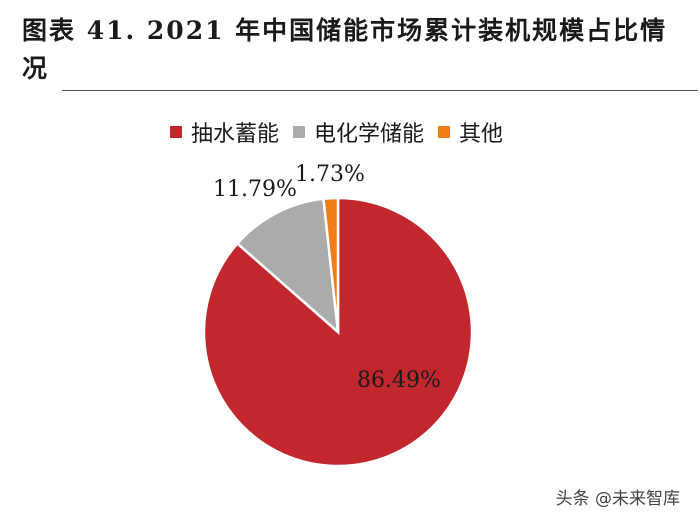 The height and width of the screenshot is (519, 700). I want to click on data-label-electrochemical: 11.79%, so click(255, 189).